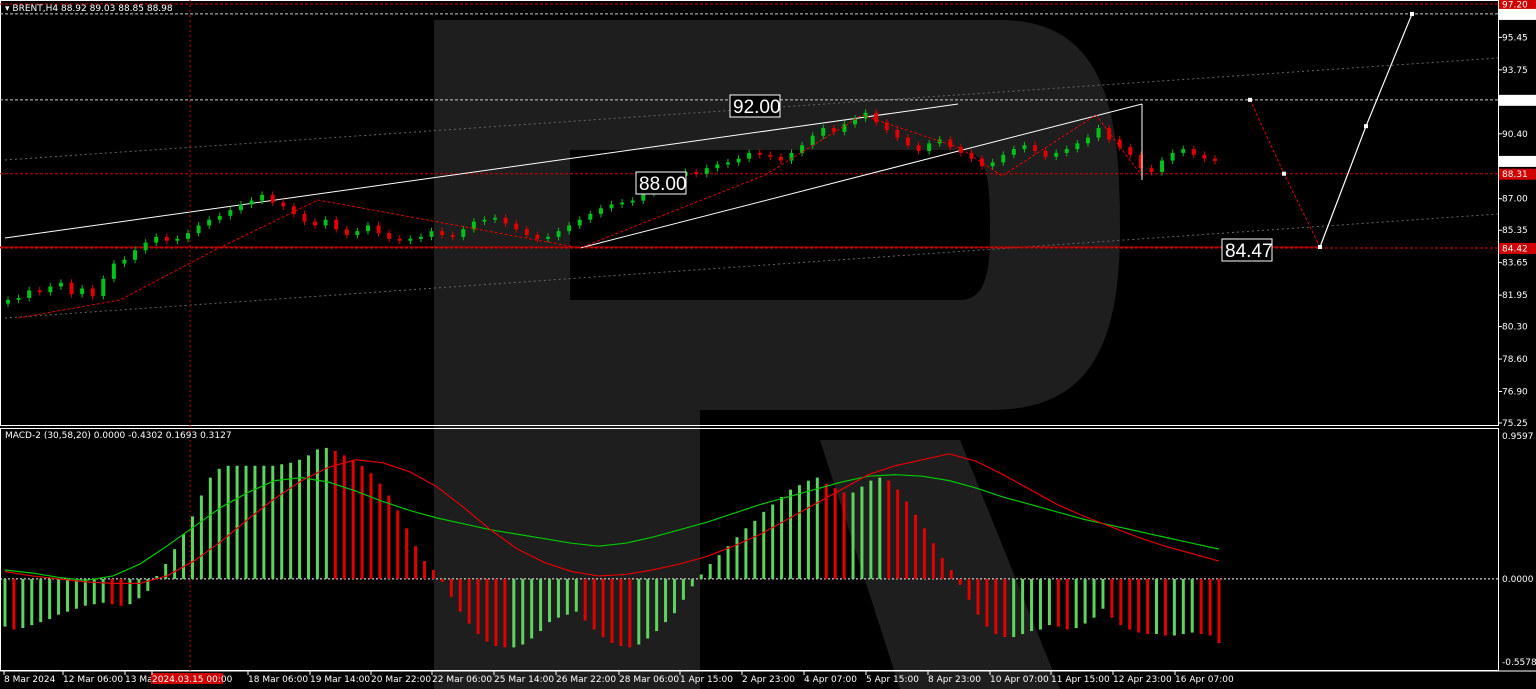 Image resolution: width=1536 pixels, height=689 pixels. I want to click on time-tick-label: 25 Mar 14:00, so click(524, 680).